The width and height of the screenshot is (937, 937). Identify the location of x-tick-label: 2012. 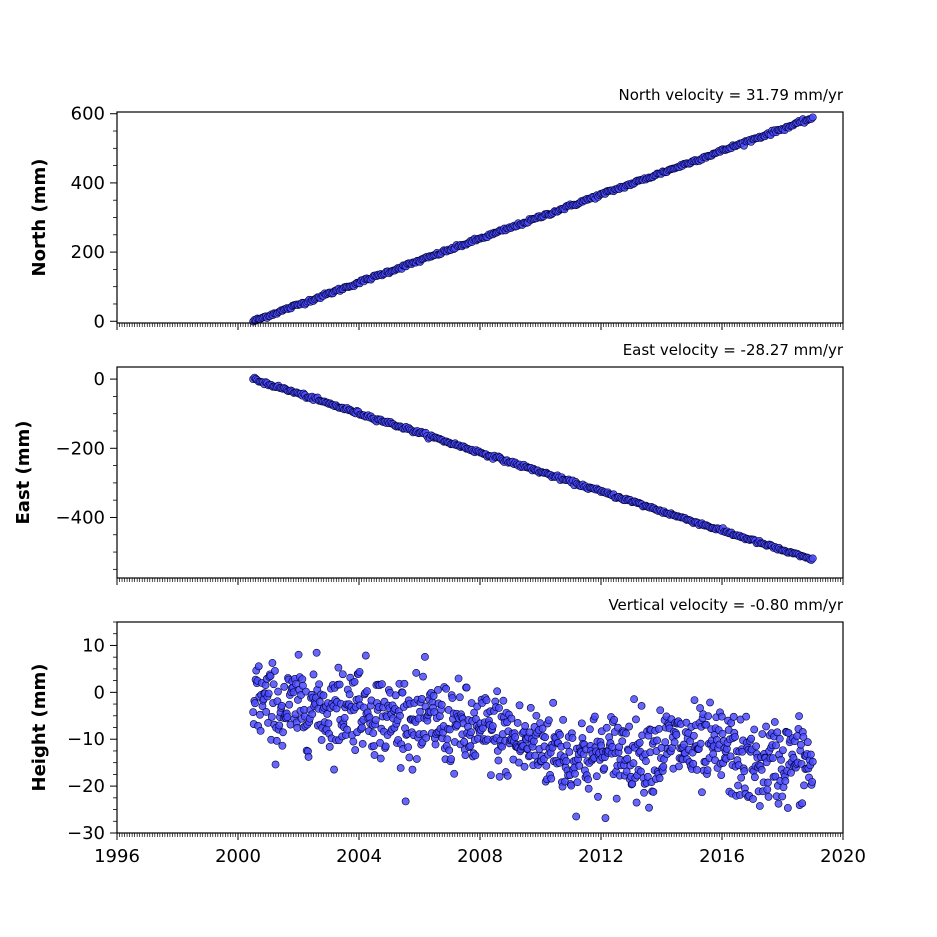
(601, 856).